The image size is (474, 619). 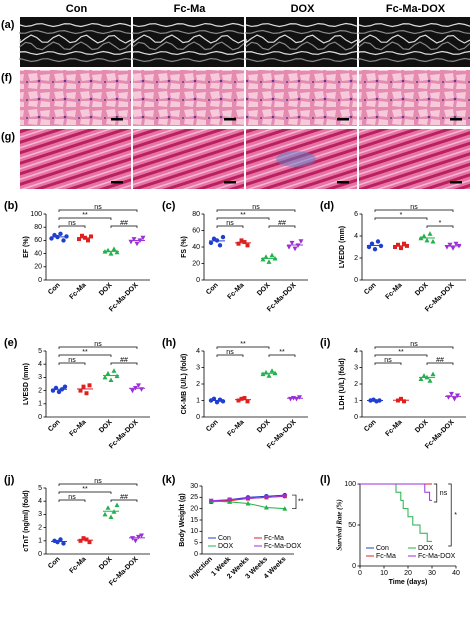 What do you see at coordinates (194, 531) in the screenshot?
I see `y-tick-label: 10` at bounding box center [194, 531].